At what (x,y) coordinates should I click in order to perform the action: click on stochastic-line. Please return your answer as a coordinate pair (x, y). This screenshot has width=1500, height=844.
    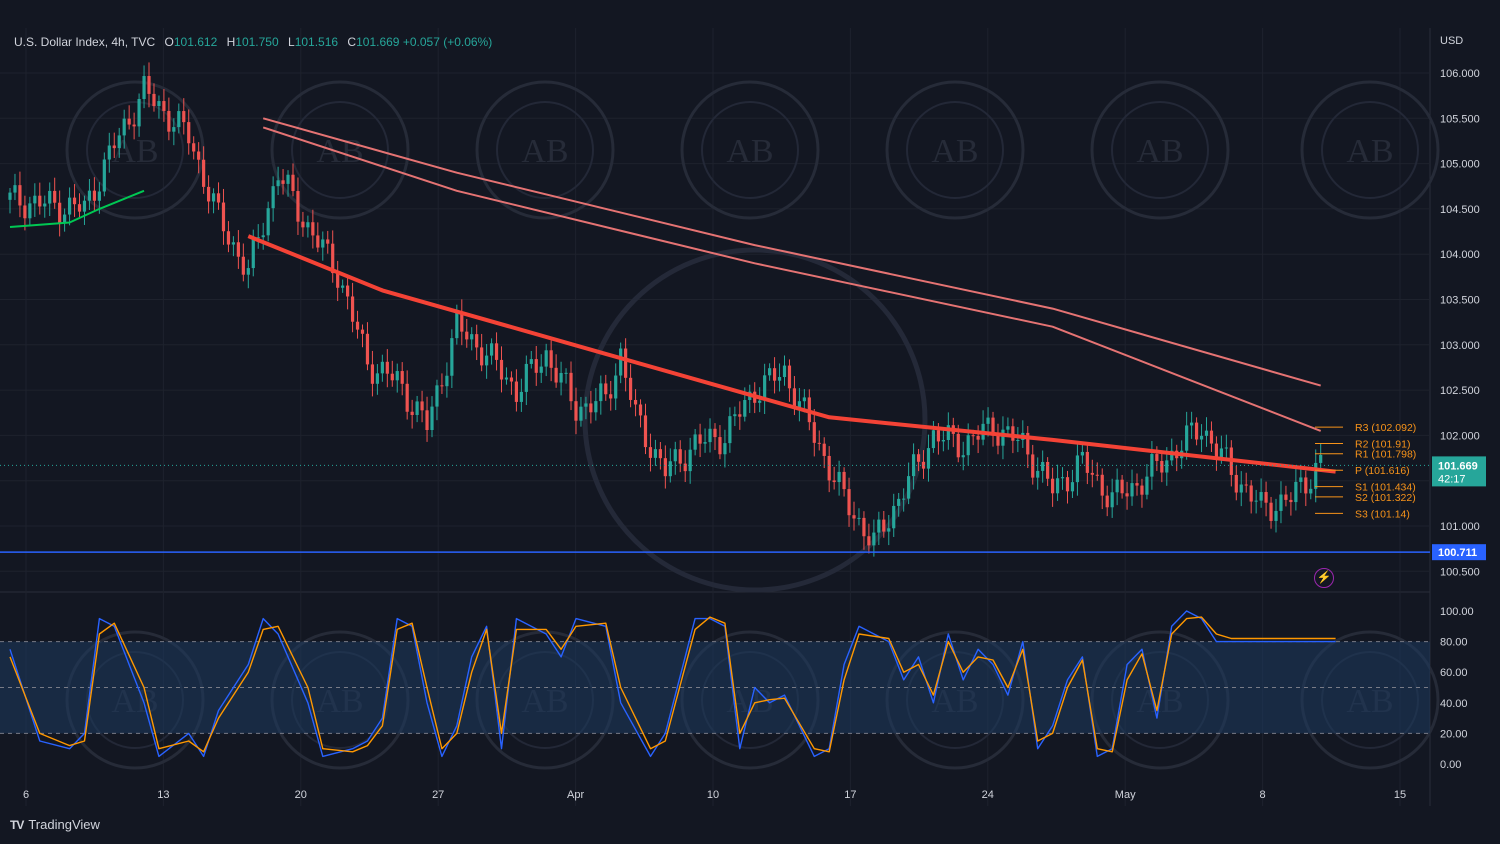
    Looking at the image, I should click on (672, 684).